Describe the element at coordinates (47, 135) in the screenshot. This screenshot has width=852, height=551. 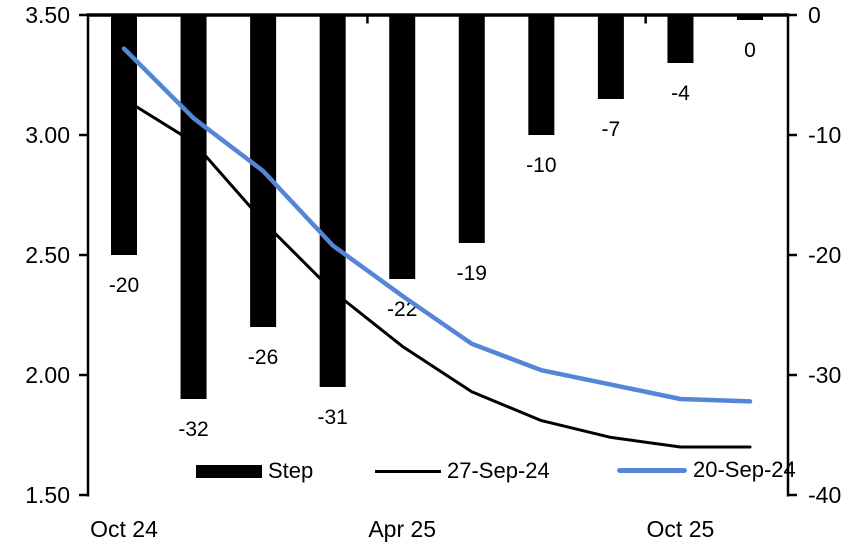
I see `left-axis-tick-label: 3.00` at that location.